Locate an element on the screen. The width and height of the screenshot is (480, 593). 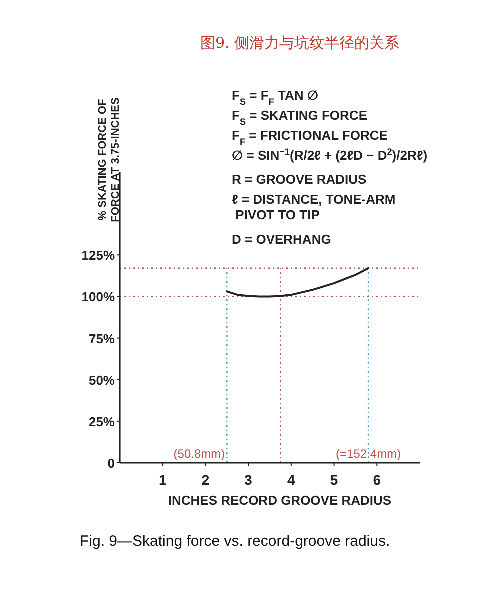
line-series is located at coordinates (298, 282).